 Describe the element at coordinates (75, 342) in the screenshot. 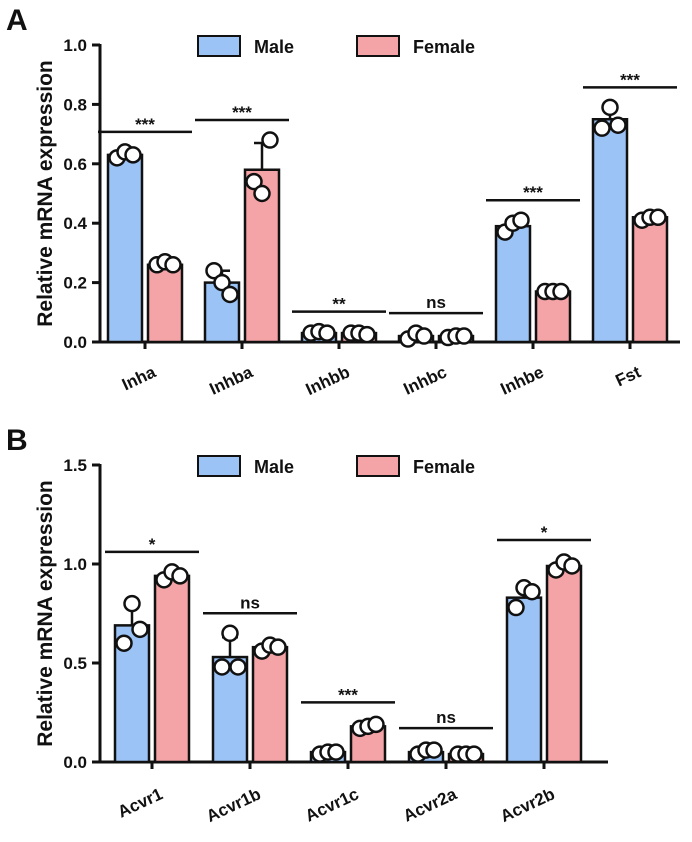

I see `panel-a-y-tick-label: 0.0` at that location.